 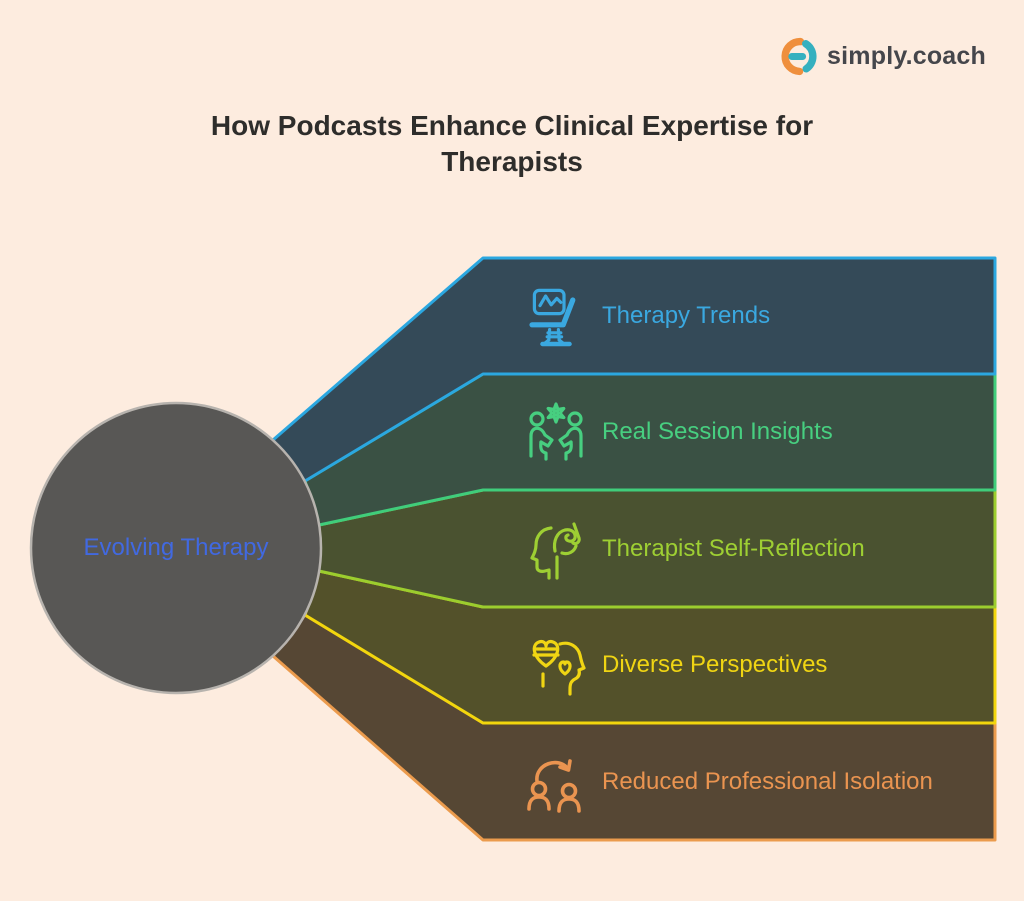 What do you see at coordinates (733, 548) in the screenshot?
I see `branch-label: Therapist Self-Reflection` at bounding box center [733, 548].